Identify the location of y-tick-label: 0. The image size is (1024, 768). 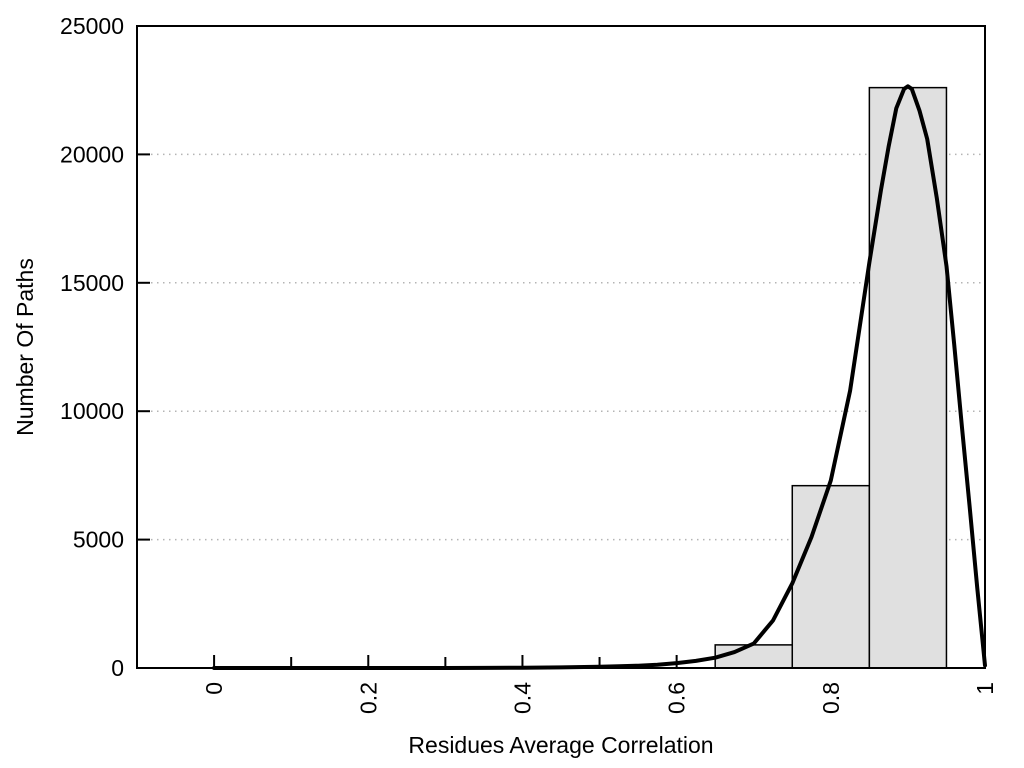
(117, 668).